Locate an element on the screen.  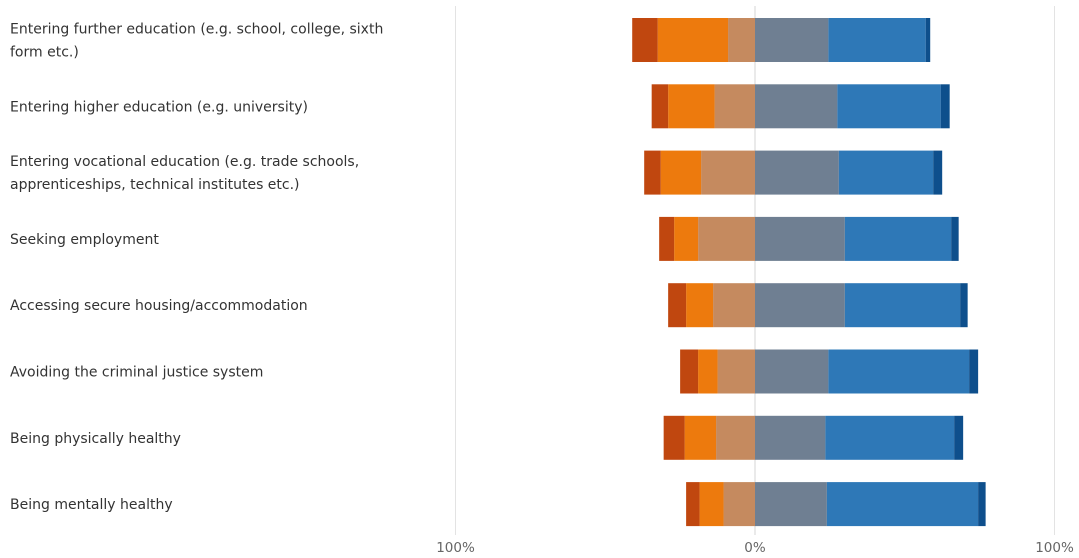
bar-row4-series0 is located at coordinates (677, 305).